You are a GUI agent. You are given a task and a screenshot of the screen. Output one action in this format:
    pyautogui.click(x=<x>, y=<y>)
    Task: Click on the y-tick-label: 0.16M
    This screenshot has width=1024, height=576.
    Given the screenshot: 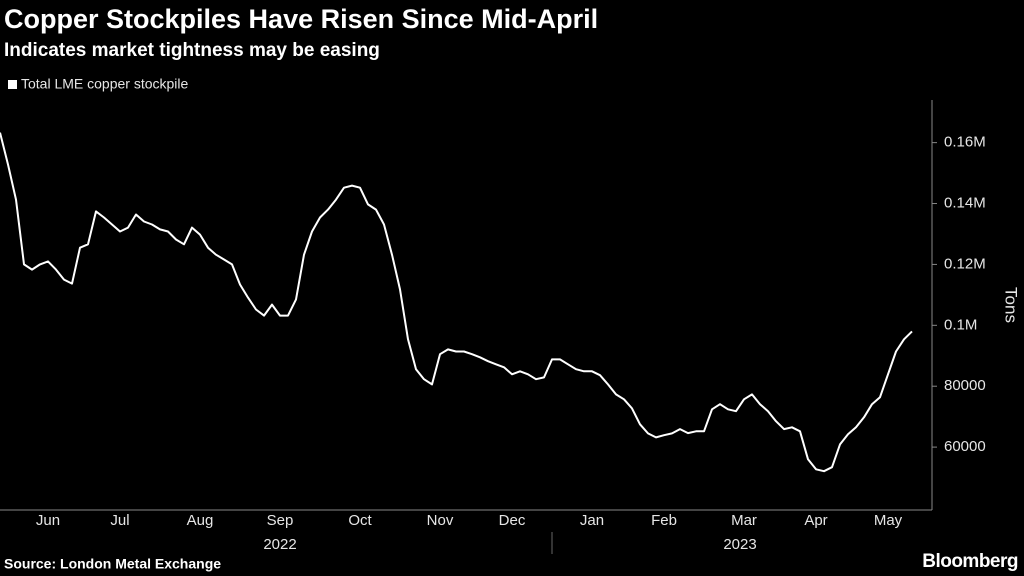 What is the action you would take?
    pyautogui.click(x=965, y=142)
    